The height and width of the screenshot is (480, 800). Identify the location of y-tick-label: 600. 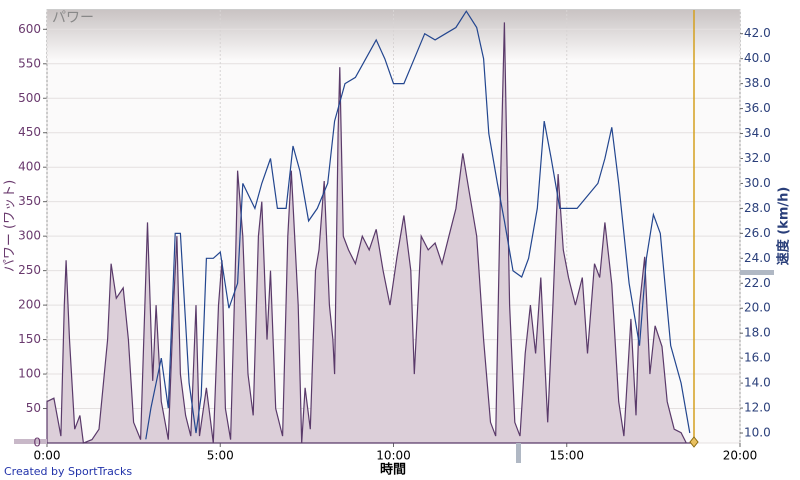
(29, 29).